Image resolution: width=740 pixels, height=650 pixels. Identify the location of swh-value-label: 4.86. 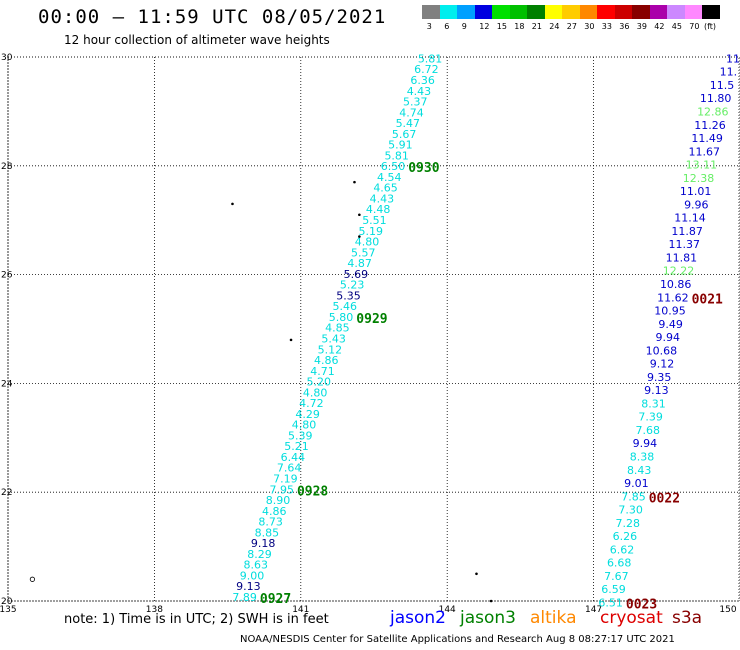
(326, 360).